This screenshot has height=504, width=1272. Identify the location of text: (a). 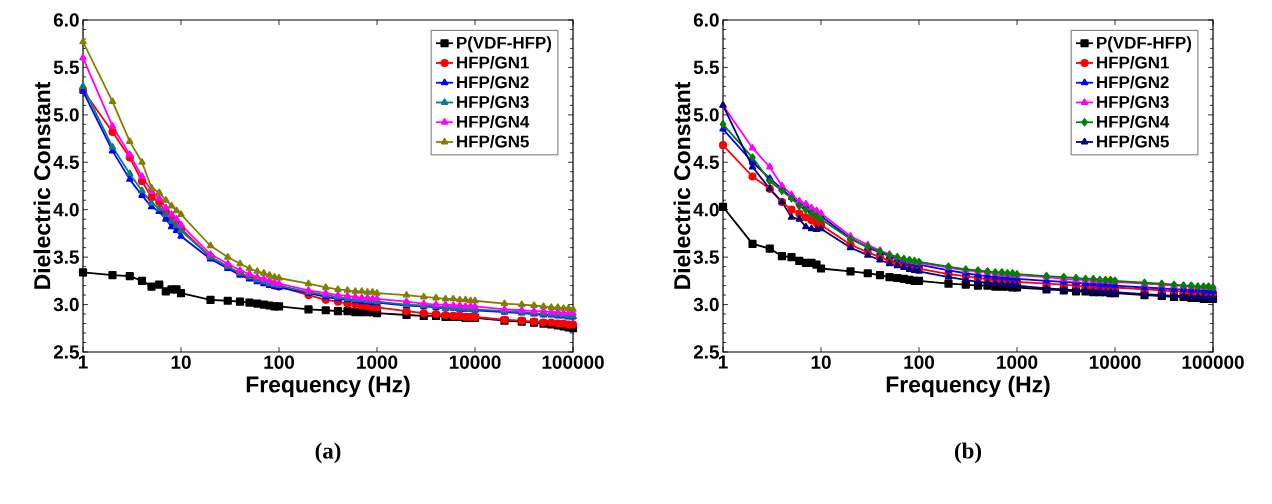
(328, 453).